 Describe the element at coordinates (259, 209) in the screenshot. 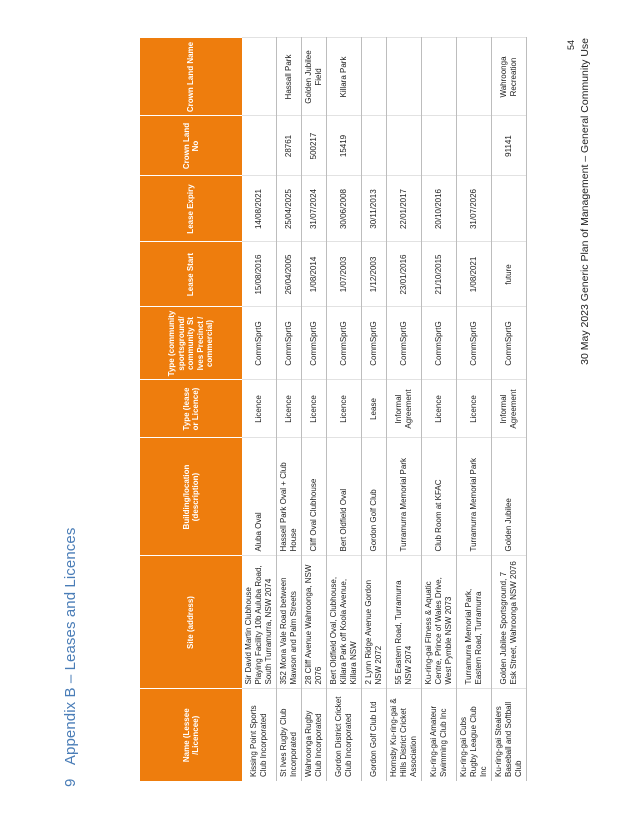

I see `table-cell: 14/08/2021` at that location.